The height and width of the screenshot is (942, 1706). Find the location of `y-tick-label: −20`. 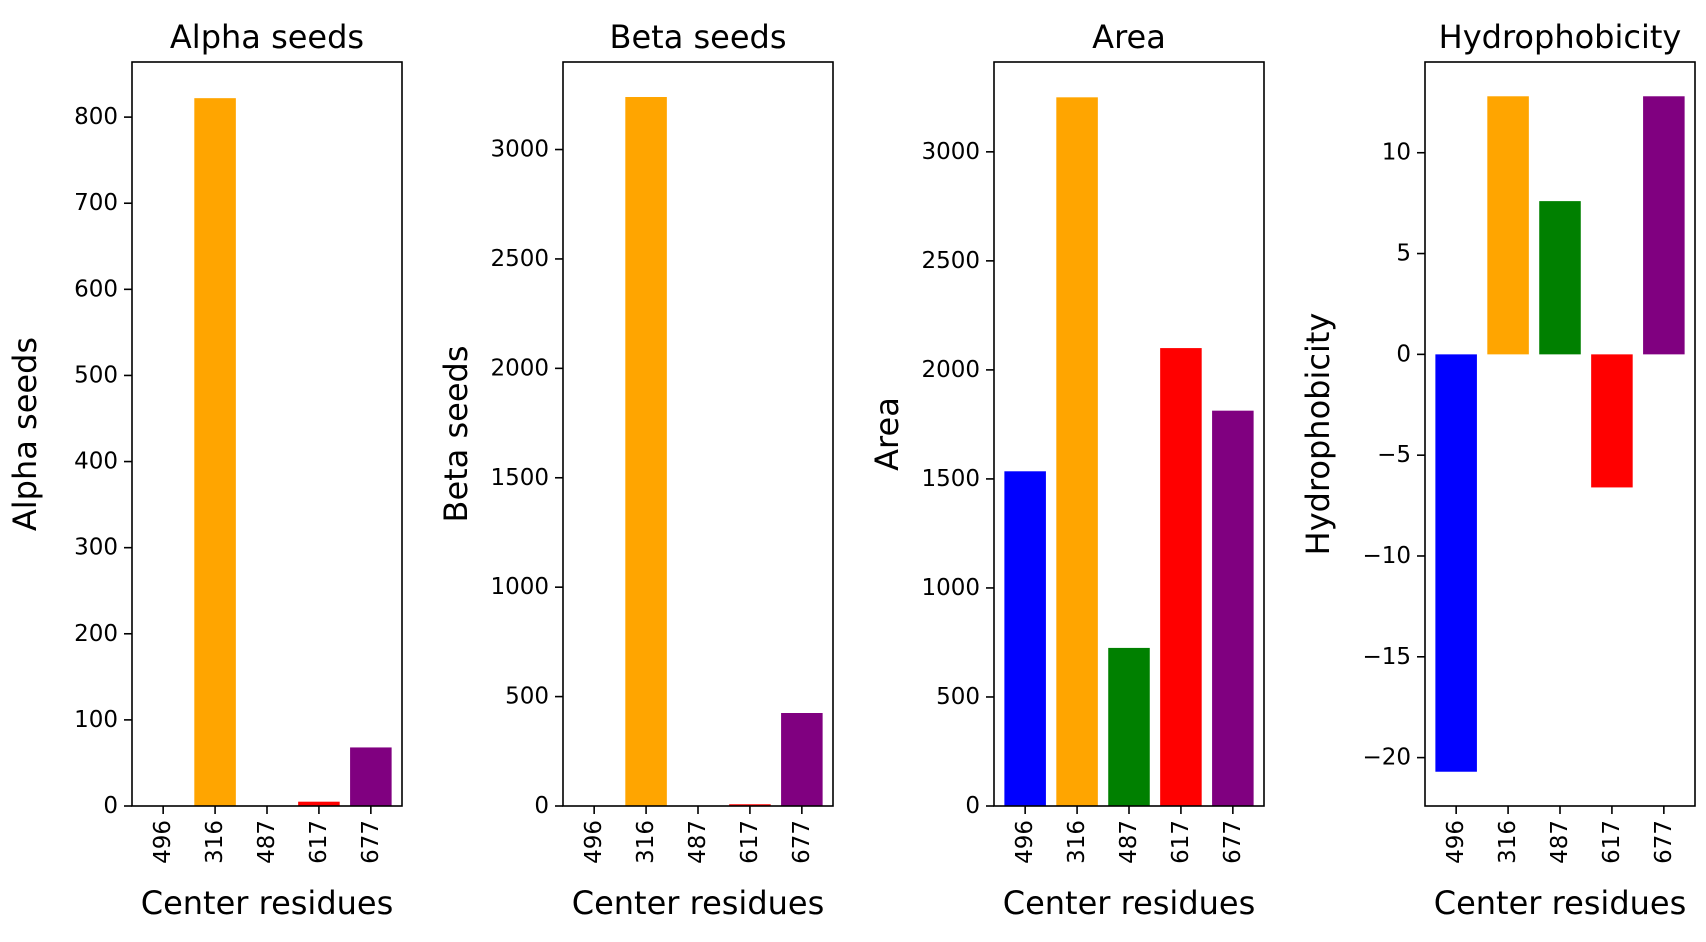

y-tick-label: −20 is located at coordinates (1386, 758).